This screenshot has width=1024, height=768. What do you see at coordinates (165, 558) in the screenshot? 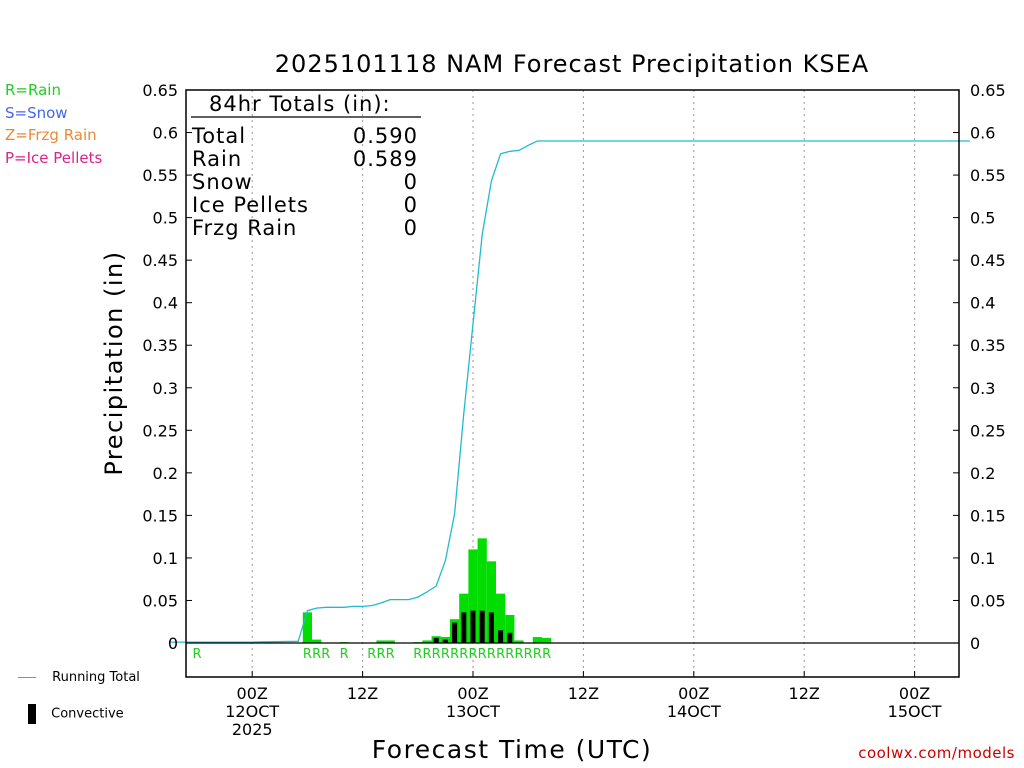
I see `y-tick-label-left: 0.1` at bounding box center [165, 558].